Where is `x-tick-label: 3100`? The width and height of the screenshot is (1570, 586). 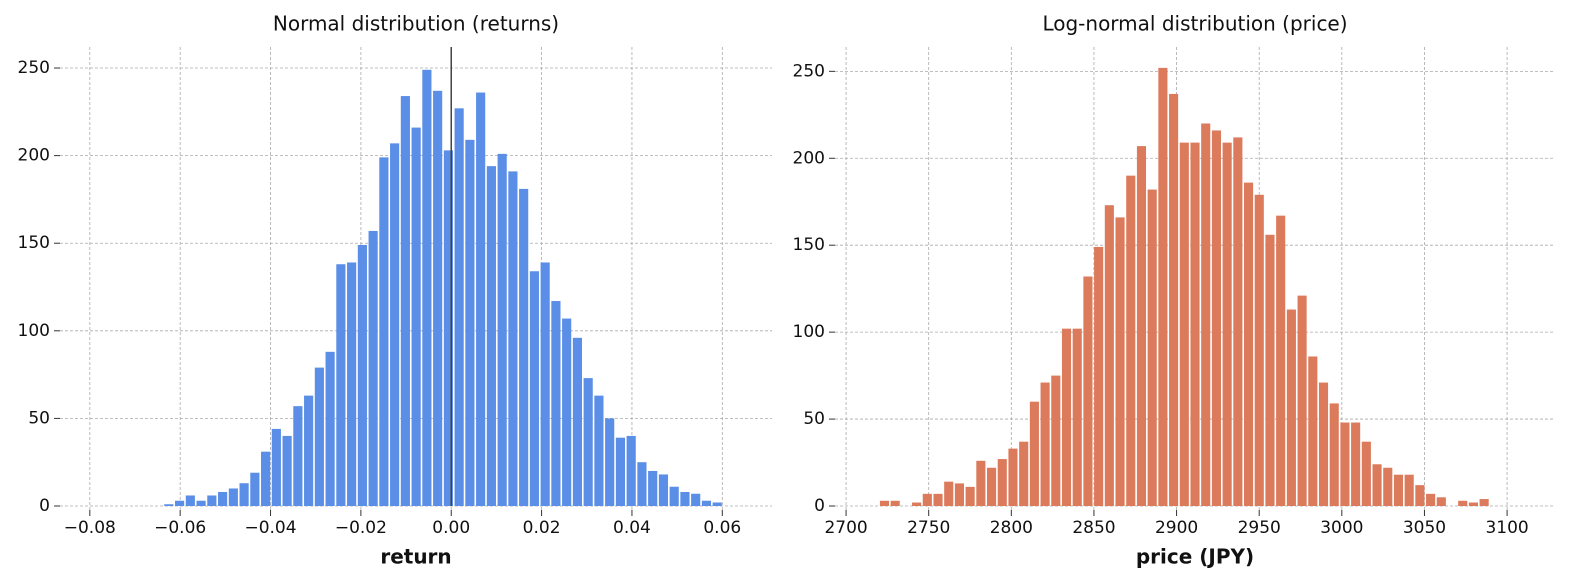
x-tick-label: 3100 is located at coordinates (1506, 528).